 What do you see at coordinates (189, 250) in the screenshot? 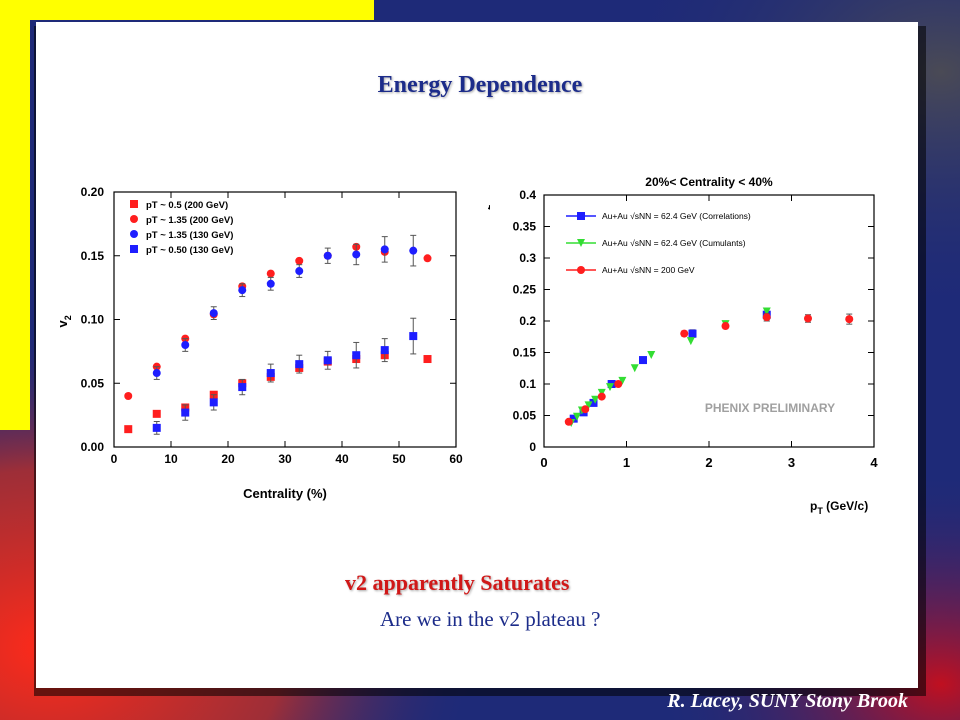
I see `legend-label: pT ~ 0.50 (130 GeV)` at bounding box center [189, 250].